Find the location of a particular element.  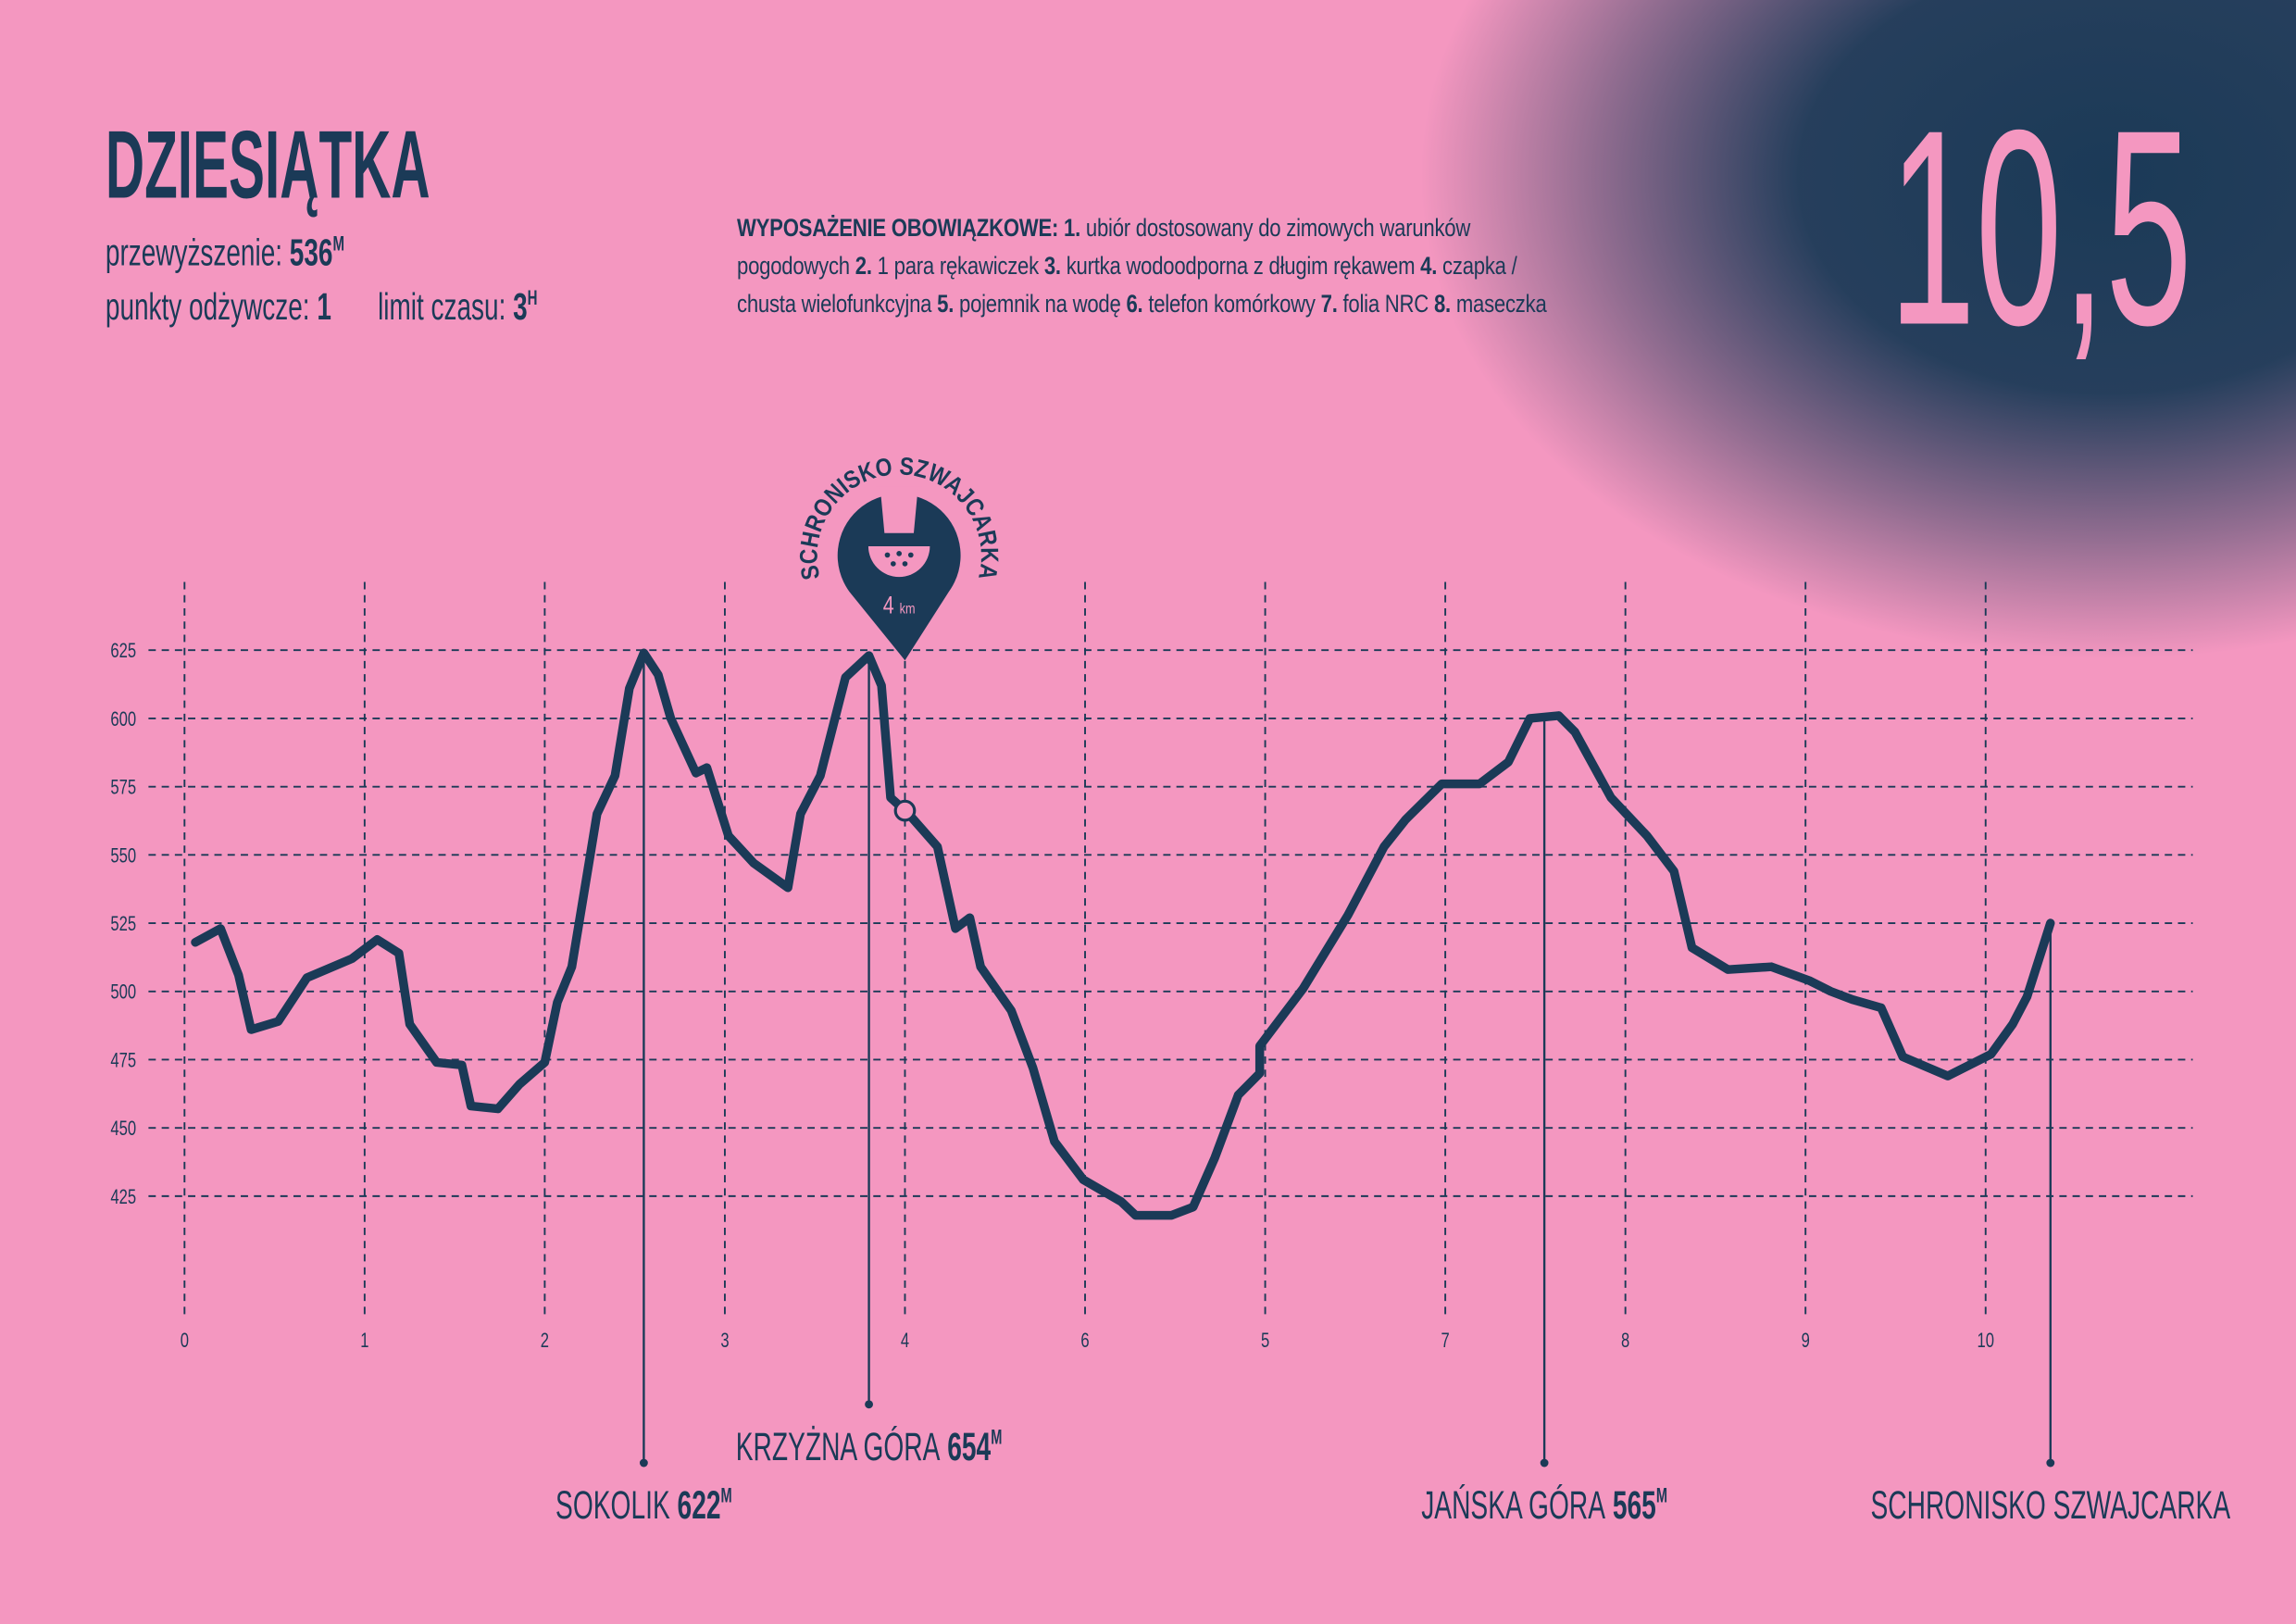

text-group: 4 is located at coordinates (905, 1341).